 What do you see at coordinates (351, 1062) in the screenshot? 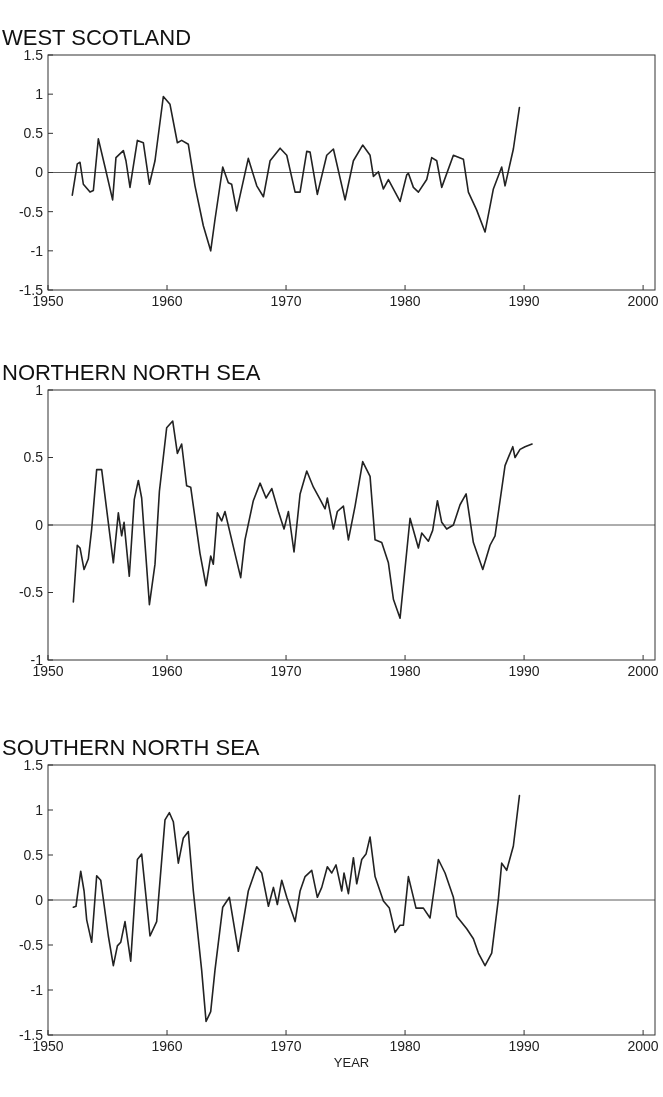
I see `x-axis-title: YEAR` at bounding box center [351, 1062].